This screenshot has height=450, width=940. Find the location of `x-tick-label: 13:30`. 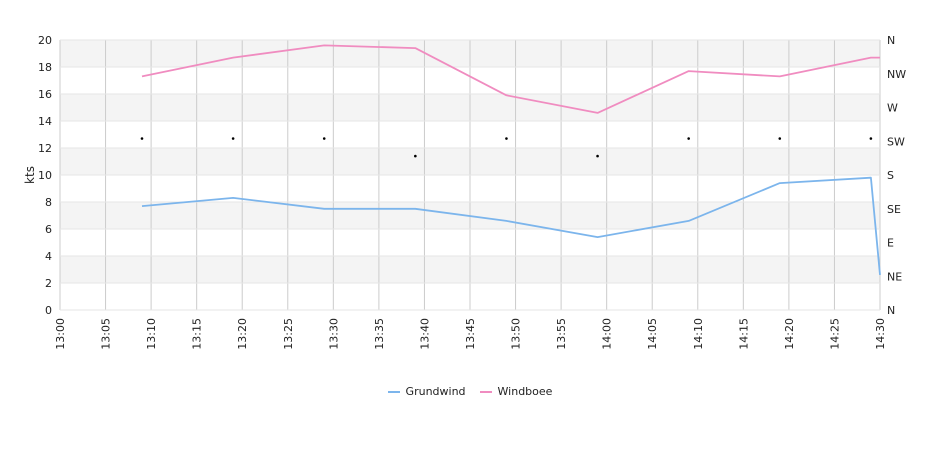

x-tick-label: 13:30 is located at coordinates (333, 334).